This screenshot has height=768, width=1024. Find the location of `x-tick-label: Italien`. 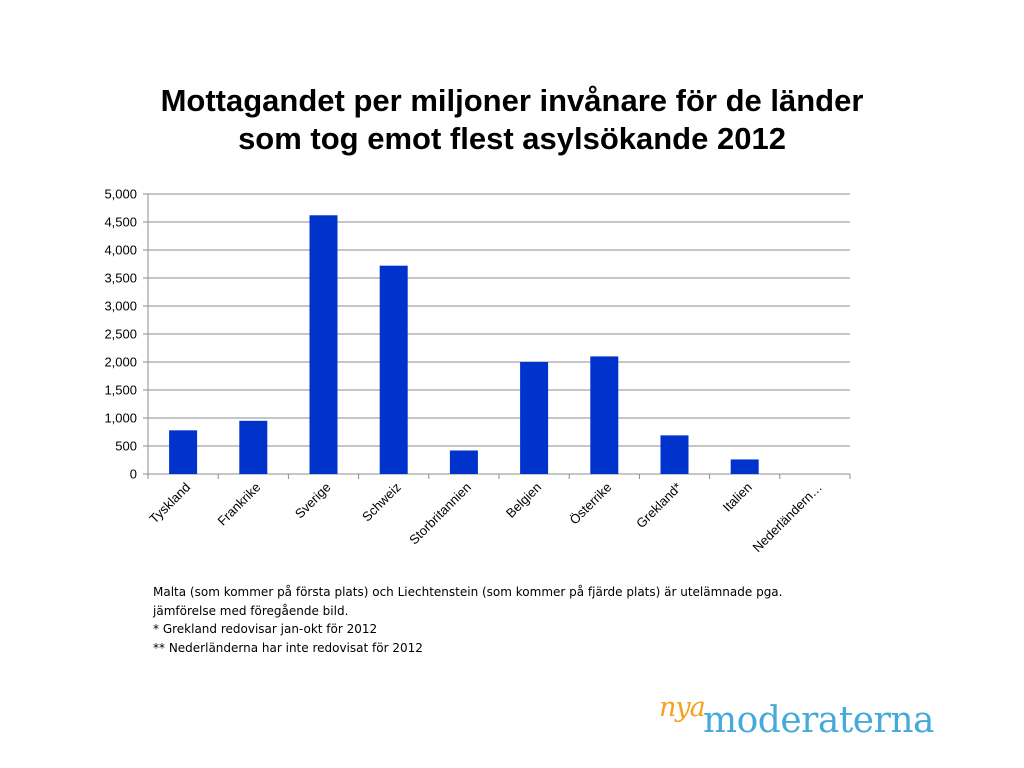

x-tick-label: Italien is located at coordinates (737, 497).